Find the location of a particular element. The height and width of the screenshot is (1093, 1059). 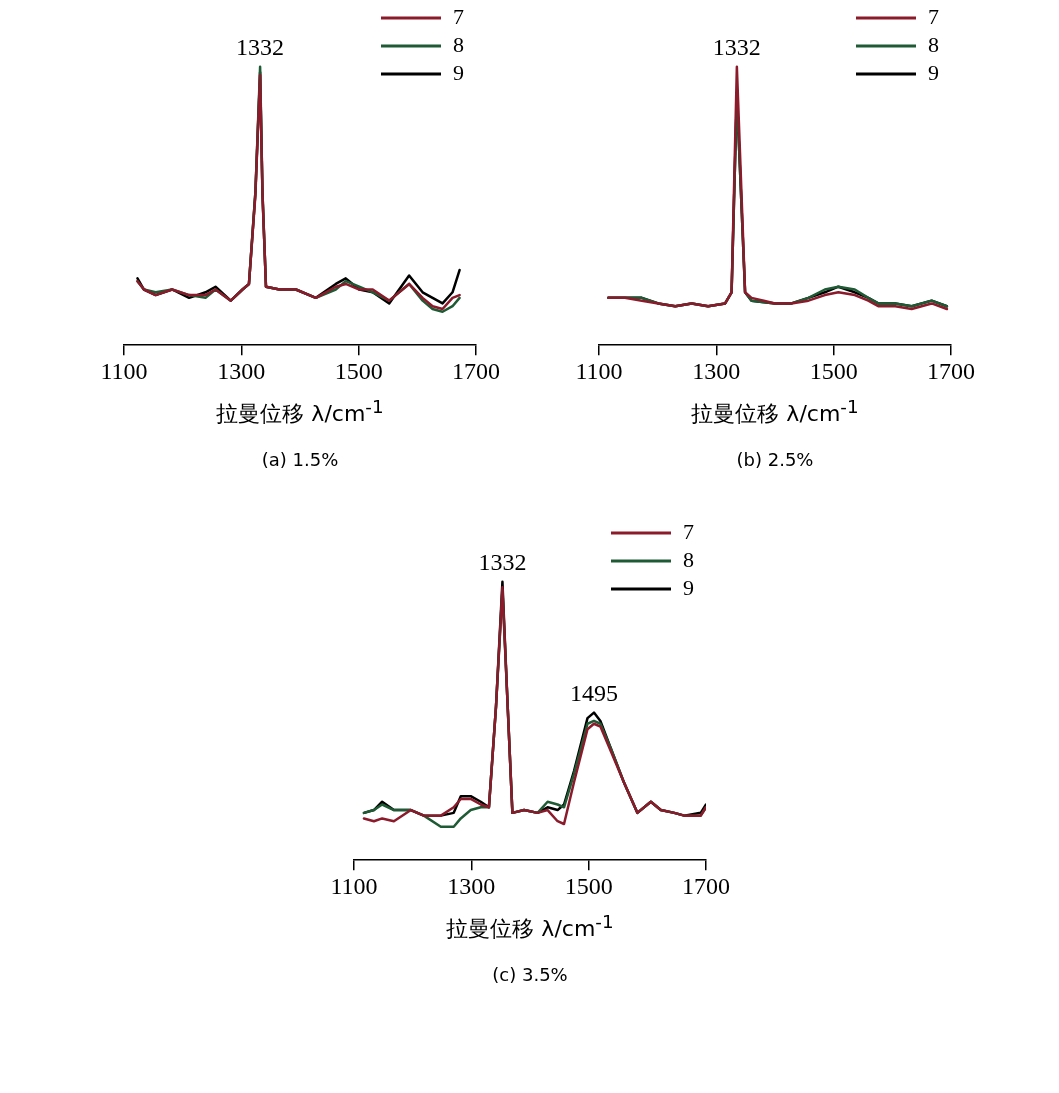

text: (a) 1.5% is located at coordinates (300, 460).